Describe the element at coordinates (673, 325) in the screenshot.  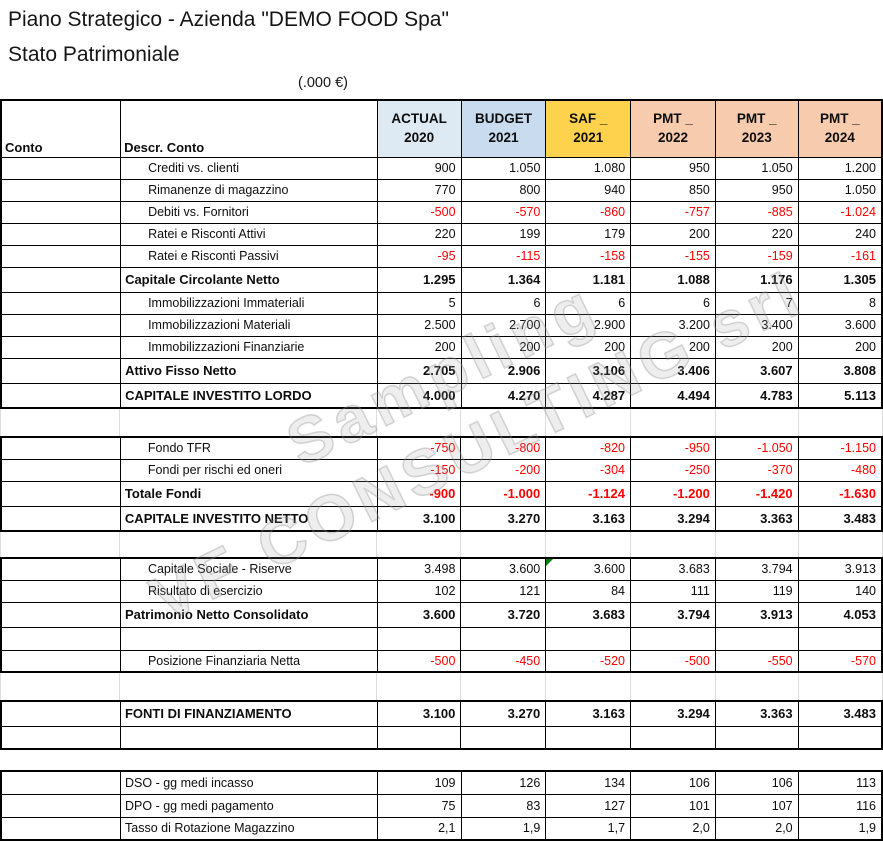
I see `value-cell: 3.200` at that location.